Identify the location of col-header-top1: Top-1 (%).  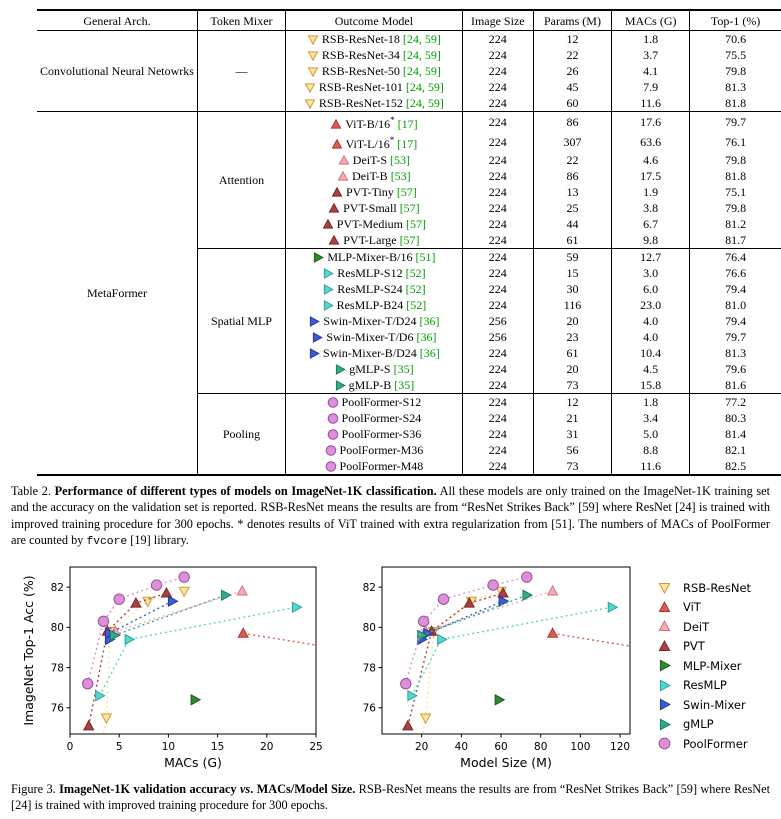
(735, 20).